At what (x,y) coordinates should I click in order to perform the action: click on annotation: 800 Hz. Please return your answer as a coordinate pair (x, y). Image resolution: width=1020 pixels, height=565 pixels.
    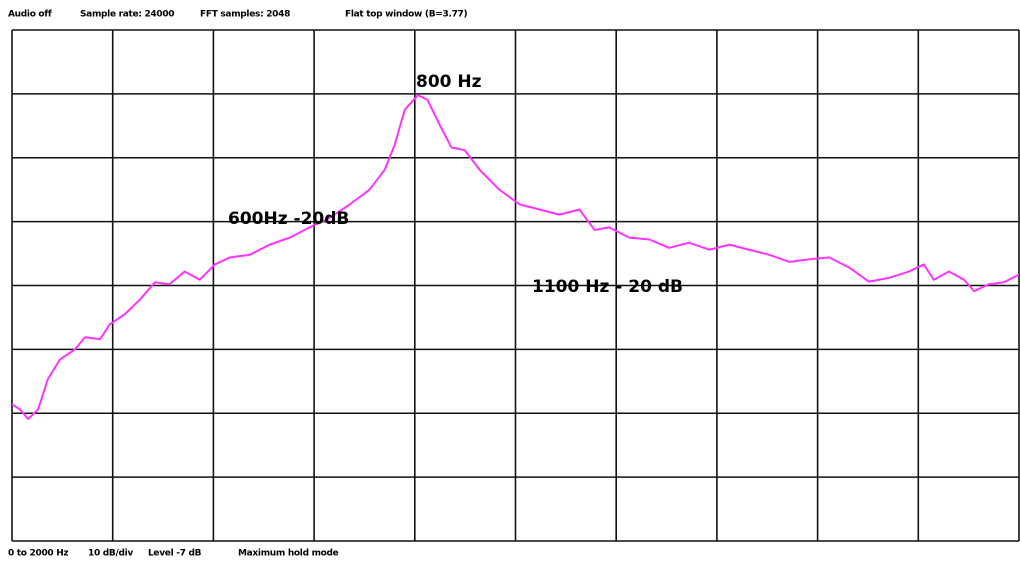
    Looking at the image, I should click on (449, 82).